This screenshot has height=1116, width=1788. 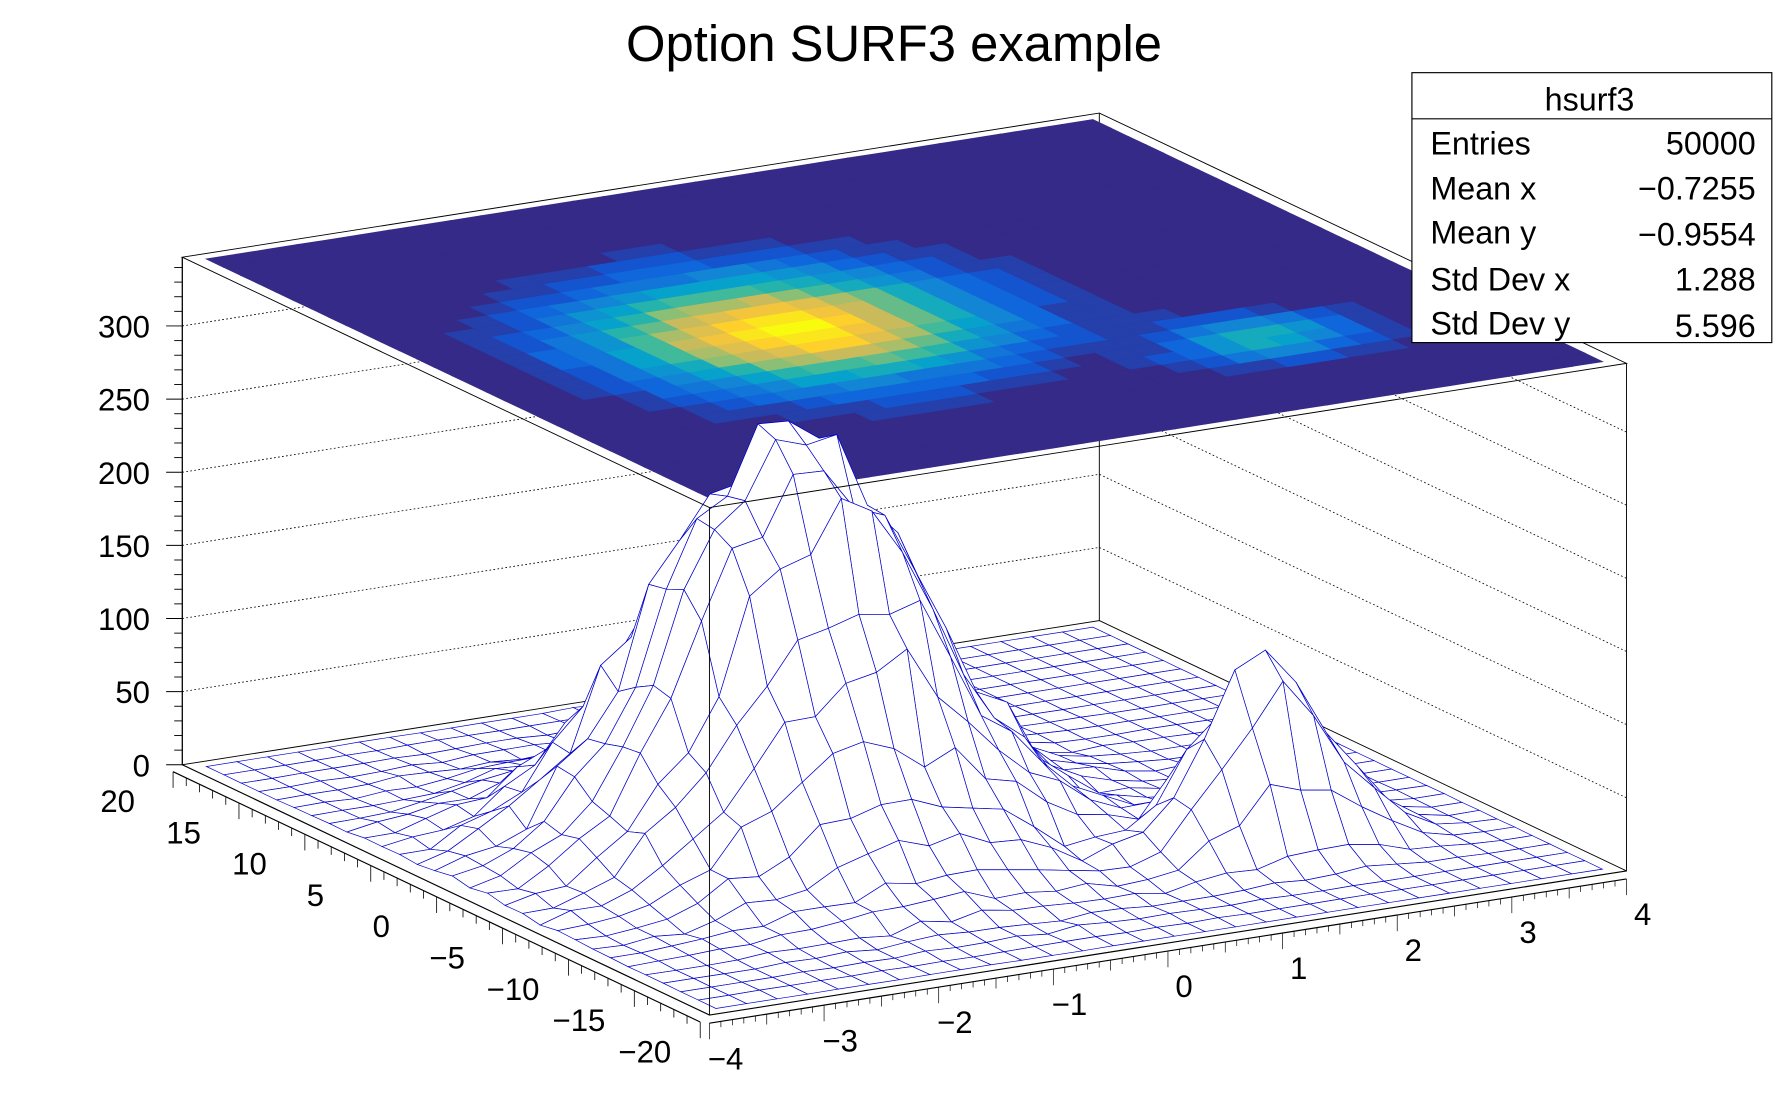 What do you see at coordinates (894, 43) in the screenshot?
I see `chart-title: Option SURF3 example` at bounding box center [894, 43].